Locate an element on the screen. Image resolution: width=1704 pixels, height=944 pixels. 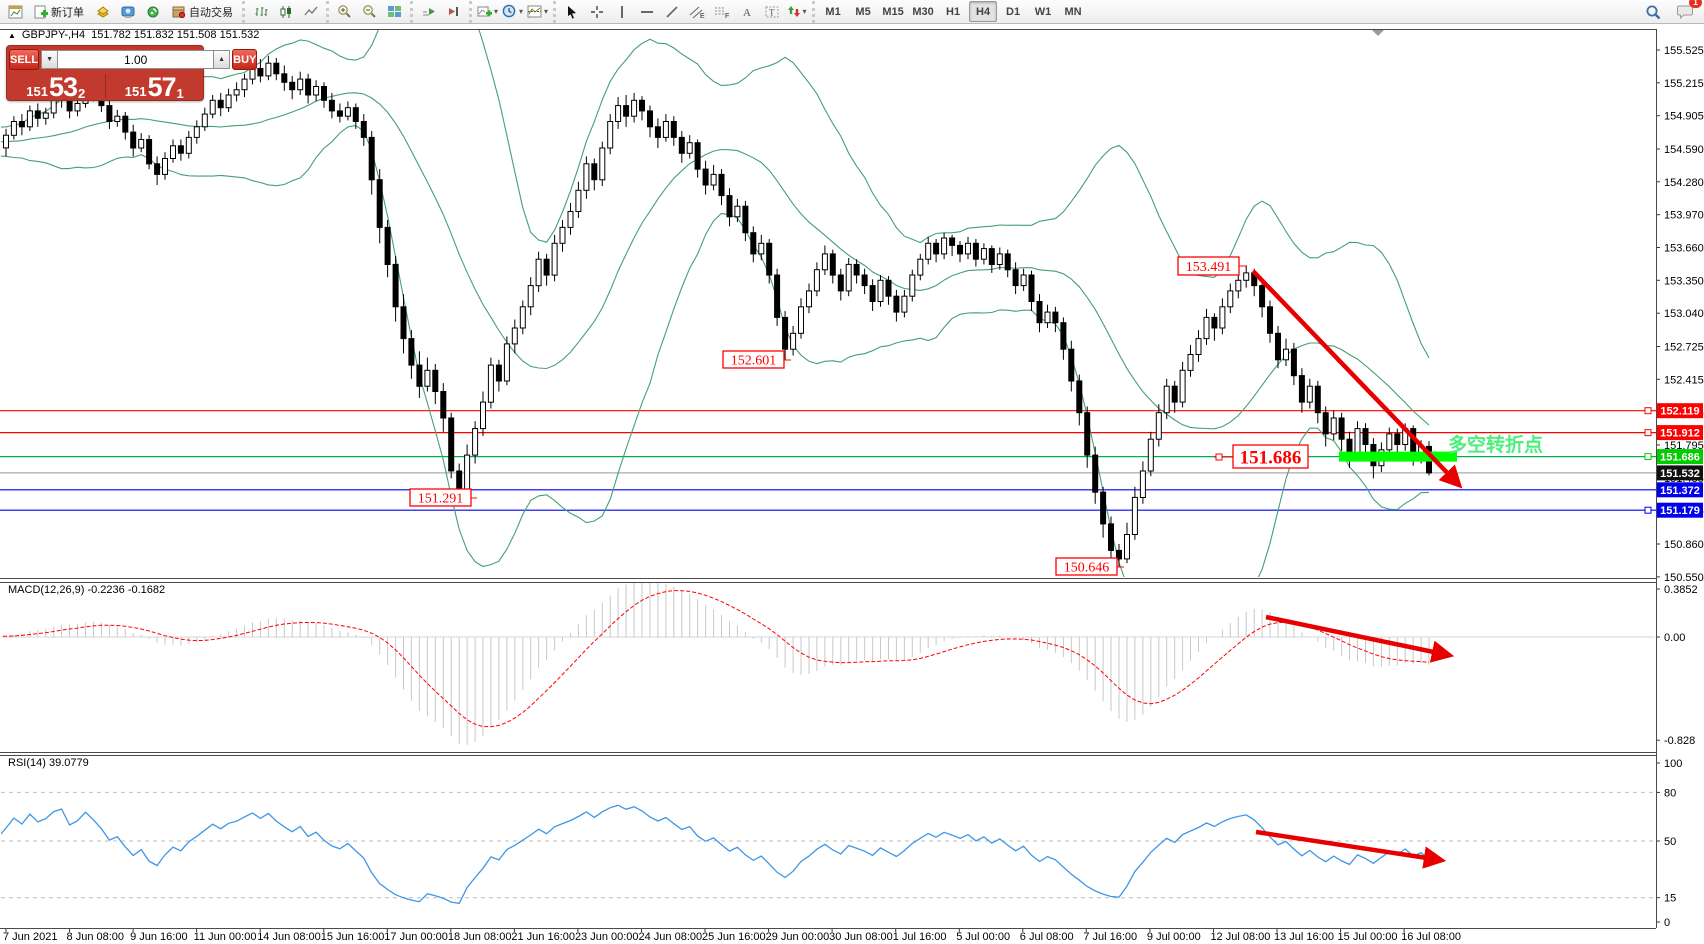
timeframe-m30: M30 is located at coordinates (923, 11).